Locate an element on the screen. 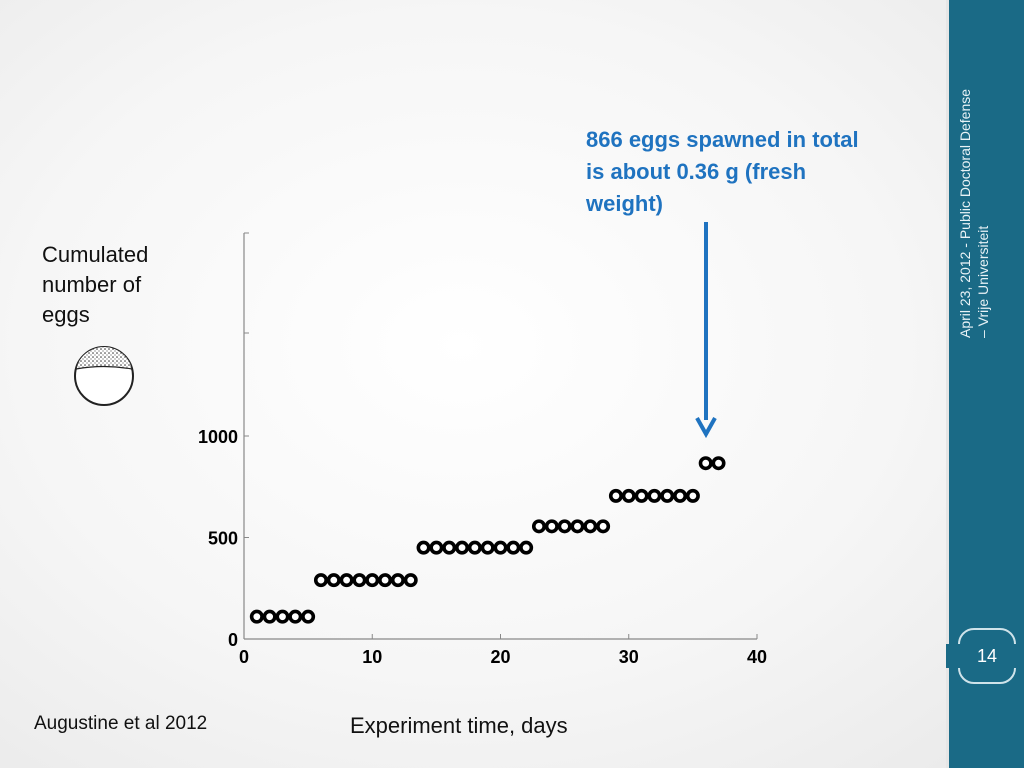 Image resolution: width=1024 pixels, height=768 pixels. egg-icon is located at coordinates (104, 376).